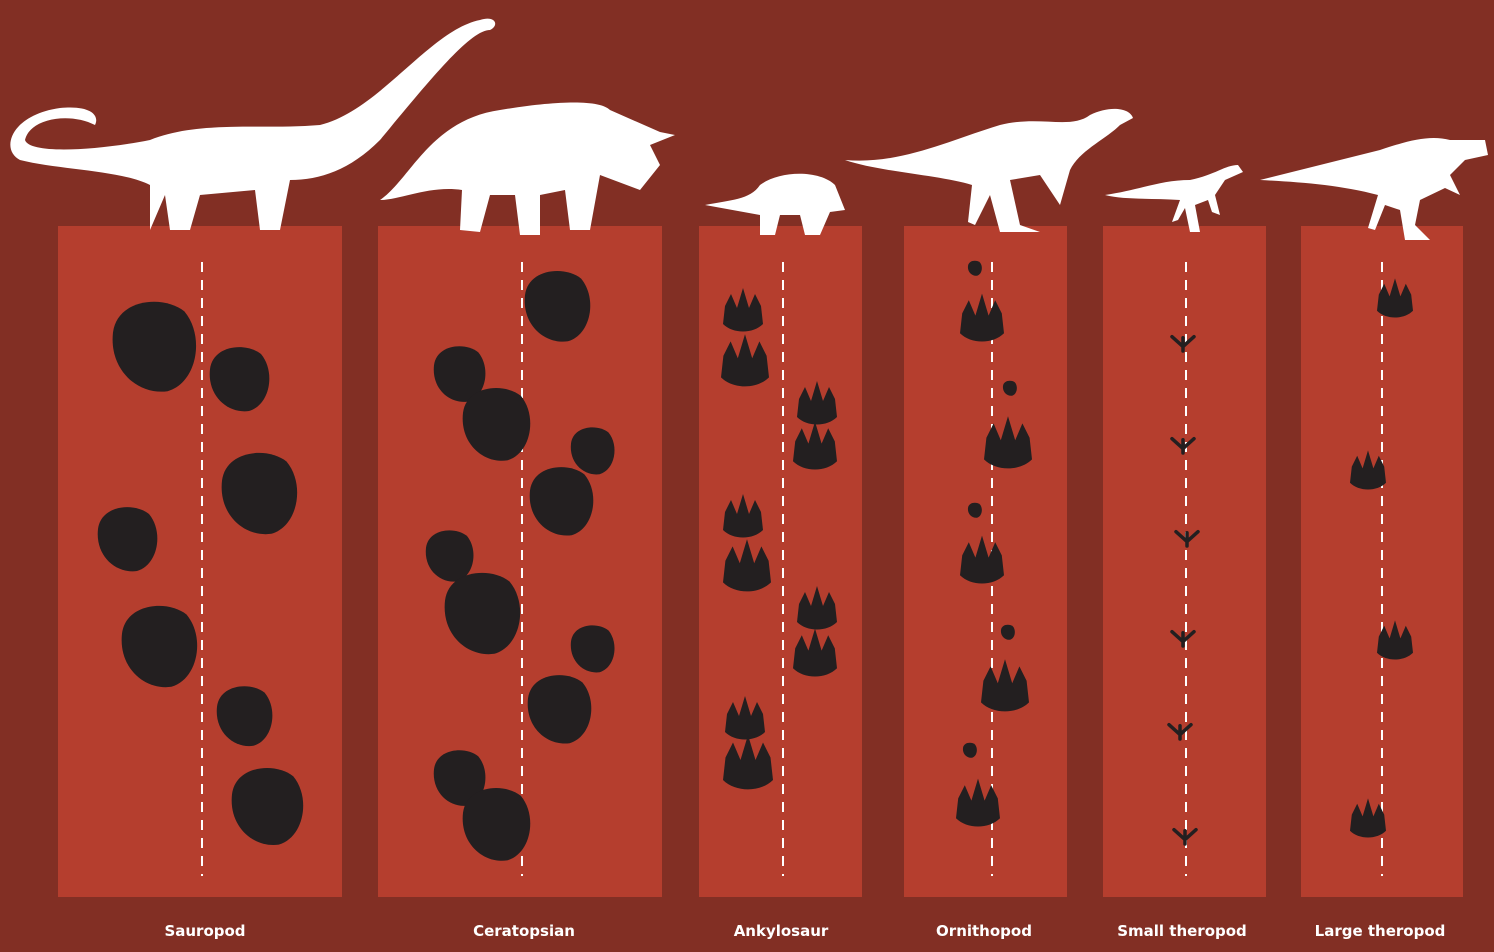 This screenshot has width=1494, height=952. Describe the element at coordinates (1374, 189) in the screenshot. I see `large-theropod-silhouette` at that location.